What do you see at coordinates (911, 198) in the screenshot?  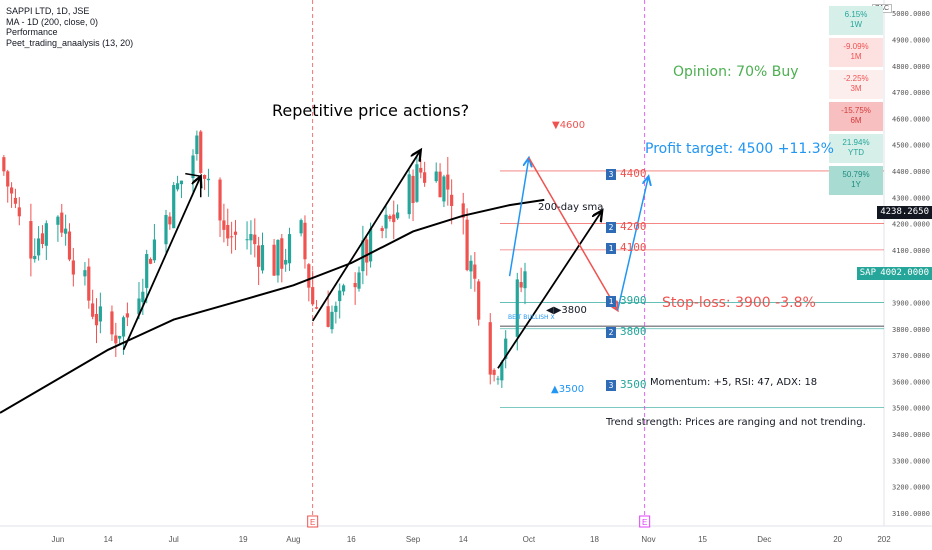 I see `y-tick-label: 4300.0000` at bounding box center [911, 198].